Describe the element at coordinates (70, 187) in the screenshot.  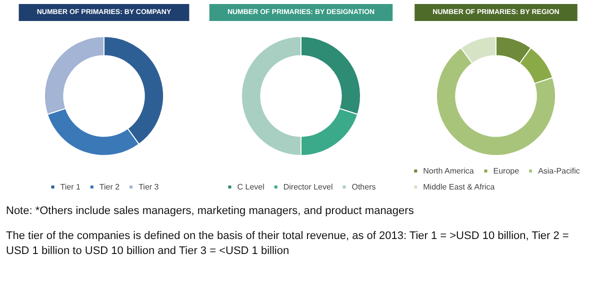
I see `legend-label: Tier 1` at that location.